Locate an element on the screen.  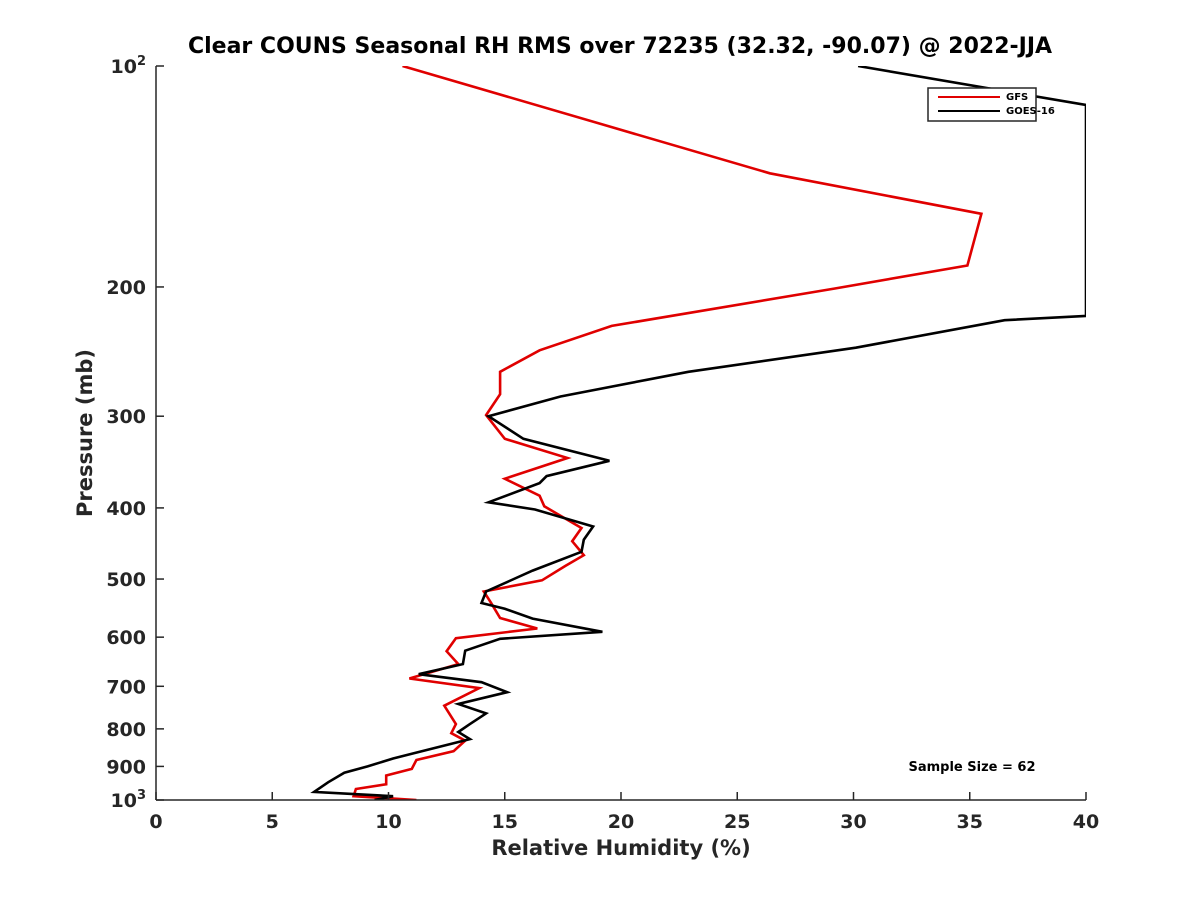
y-tick-label: 10³ is located at coordinates (129, 800).